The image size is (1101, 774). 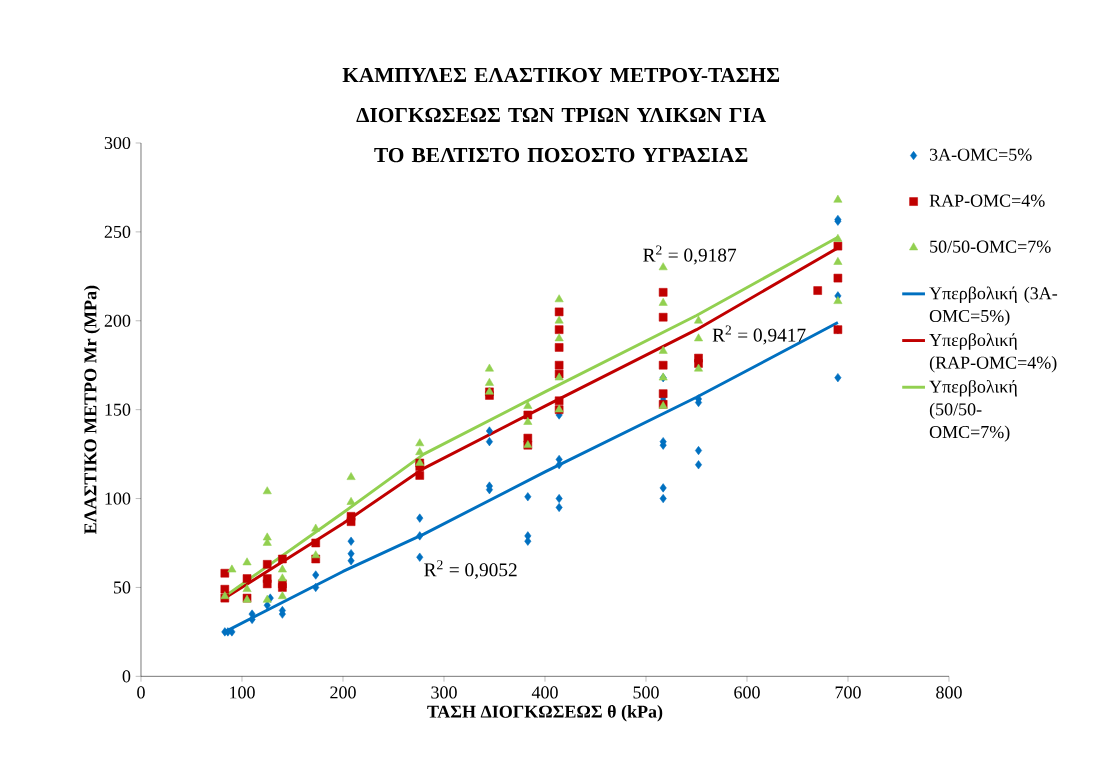 I want to click on x-tick-label: 0, so click(x=141, y=692).